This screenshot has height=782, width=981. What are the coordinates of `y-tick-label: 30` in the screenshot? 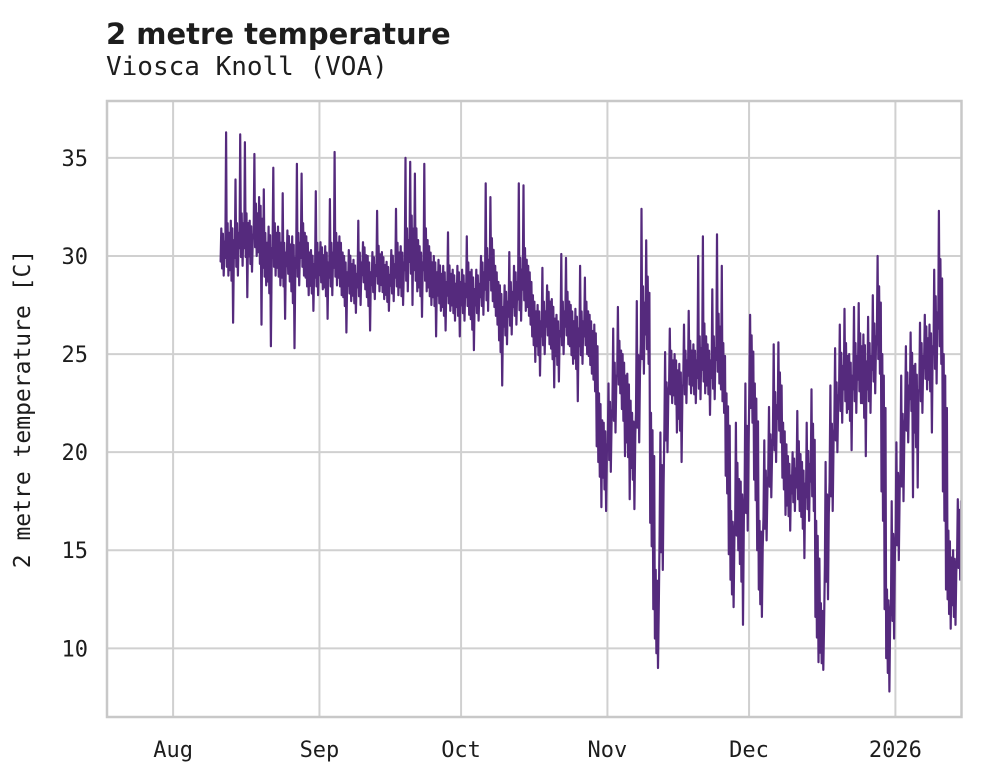 It's located at (75, 257).